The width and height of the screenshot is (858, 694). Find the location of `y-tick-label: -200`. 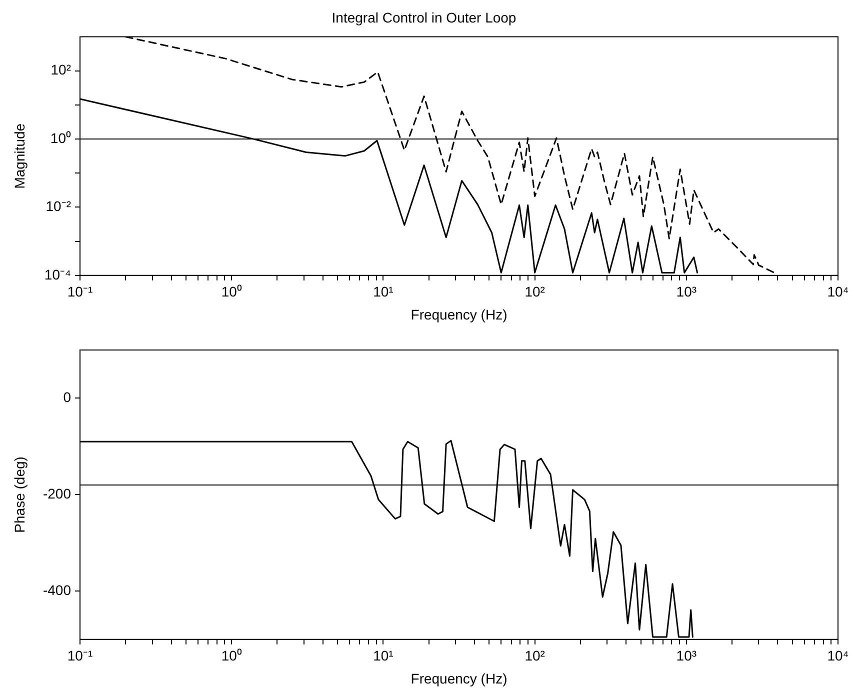

y-tick-label: -200 is located at coordinates (57, 494).